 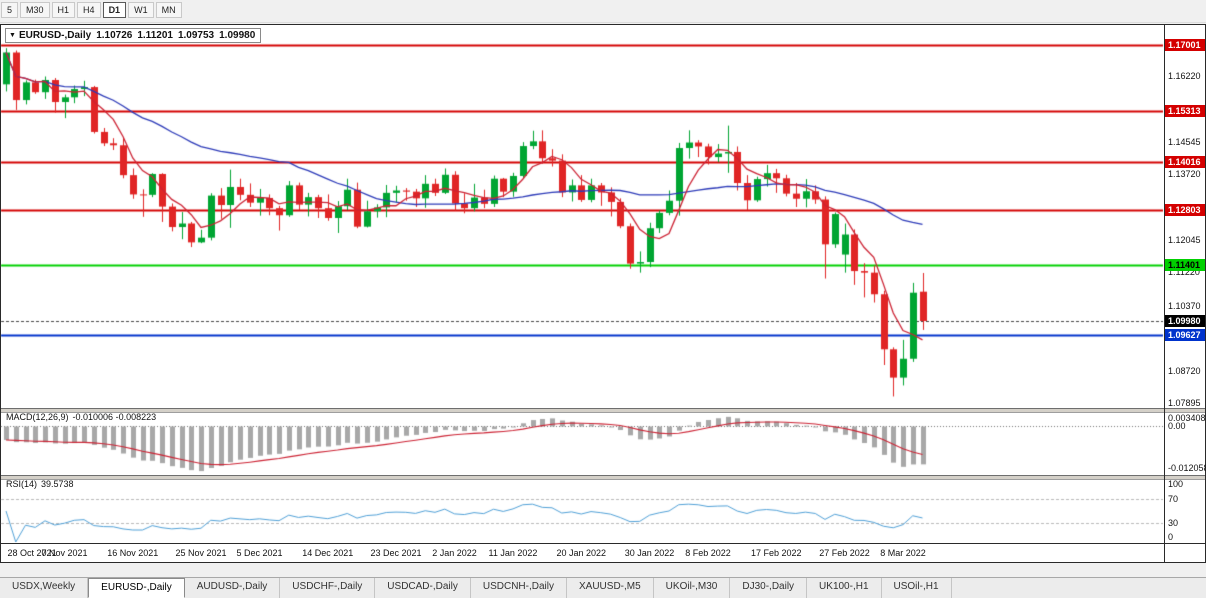 I want to click on chart-tab-ukoil-m30: UKOil-,M30, so click(x=692, y=588).